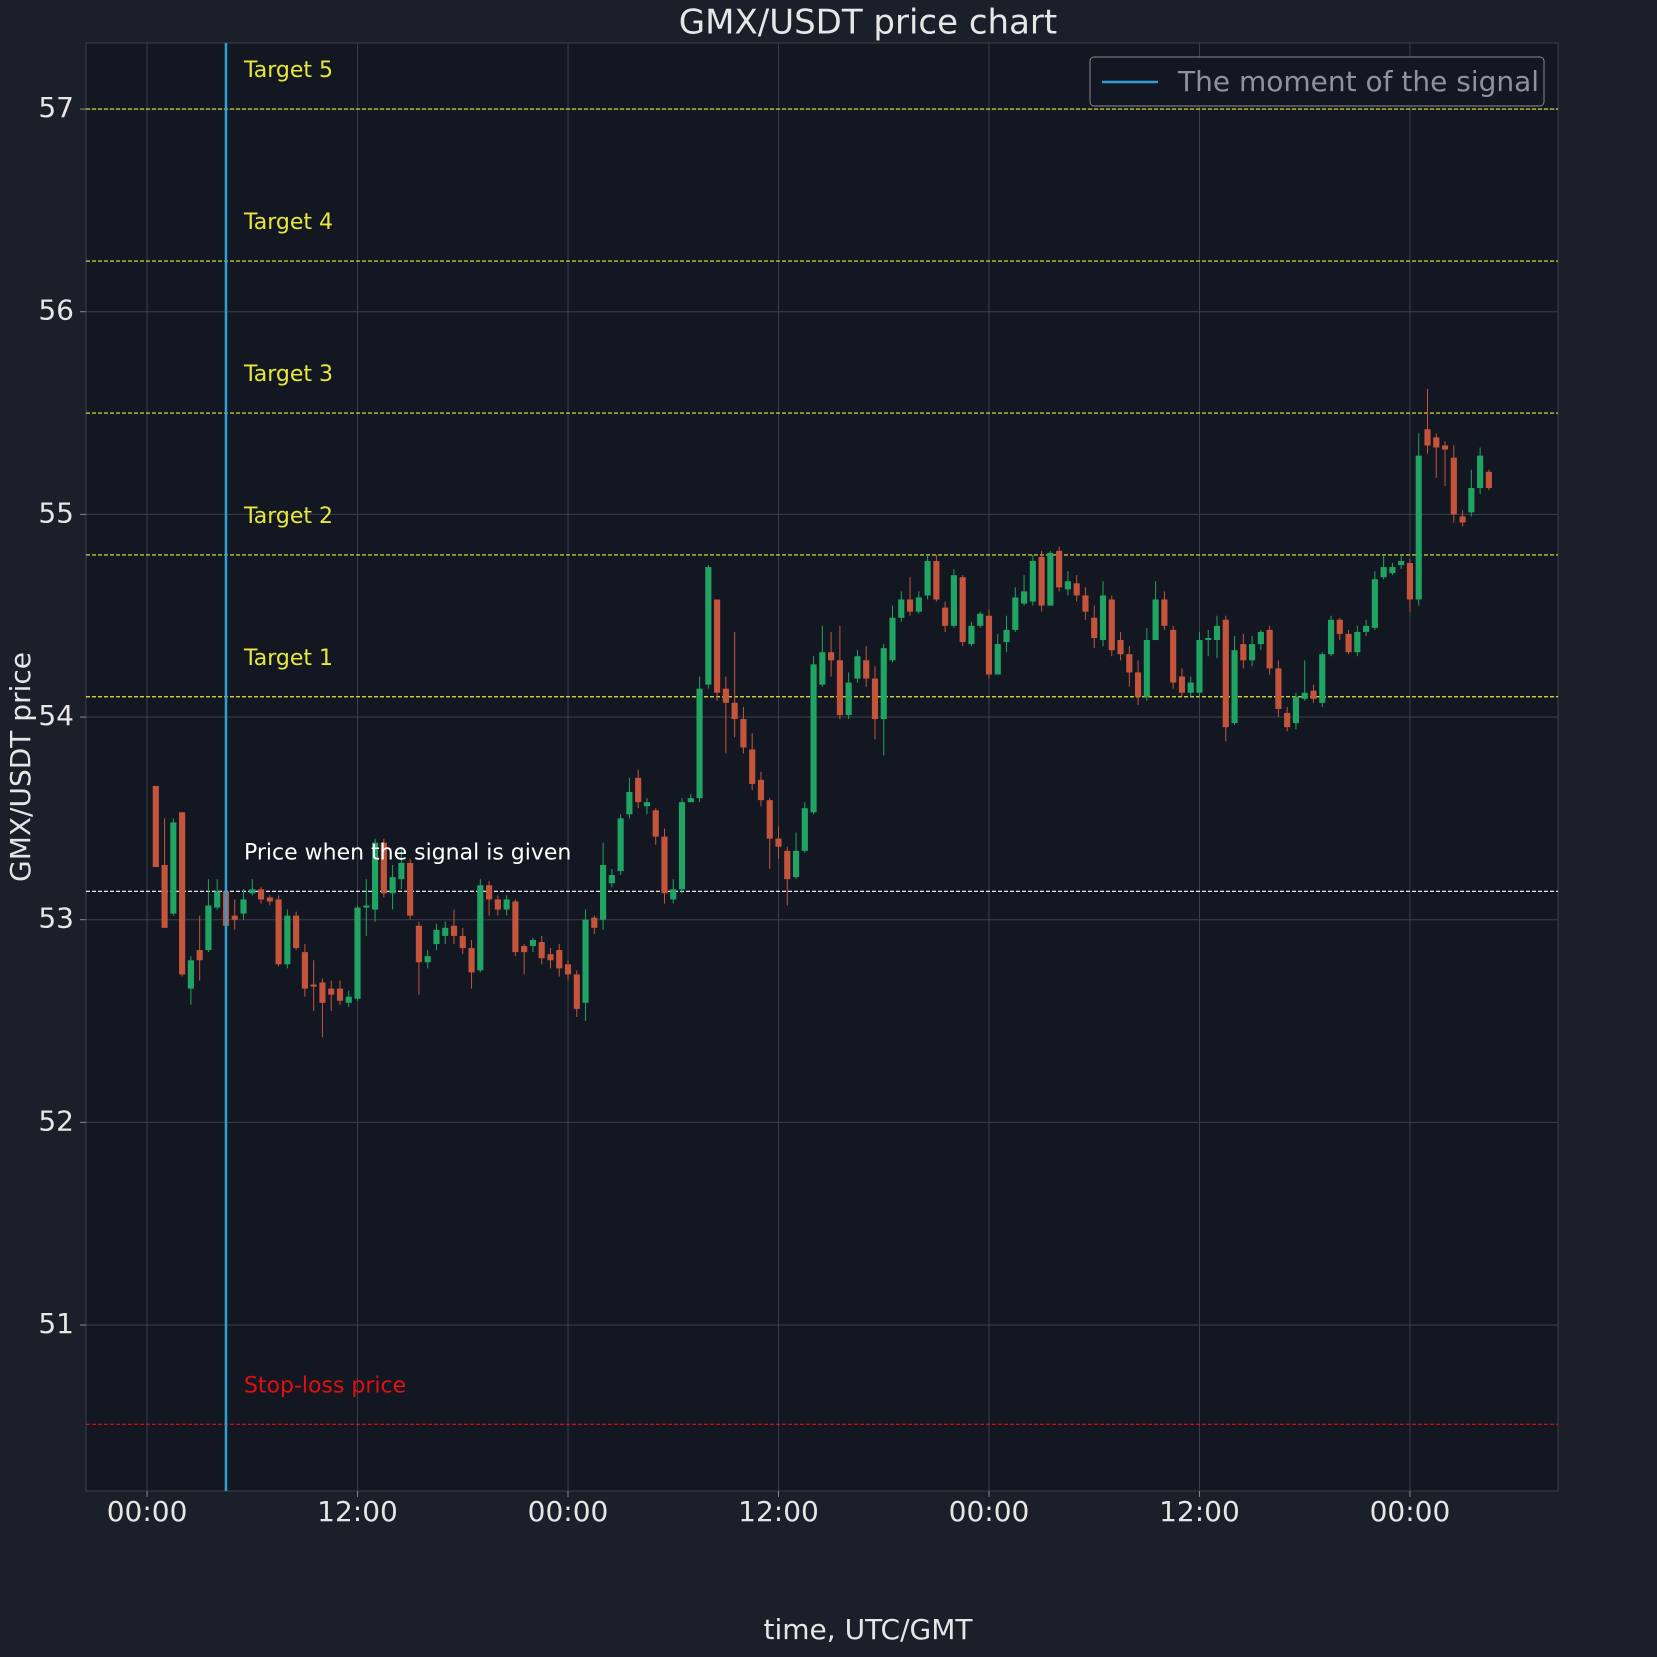  I want to click on chart-title: GMX/USDT price chart, so click(868, 23).